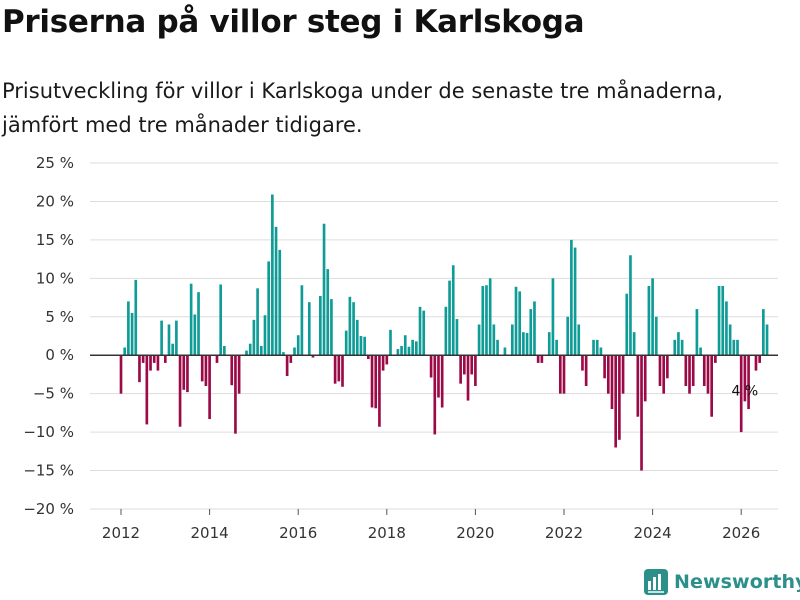  Describe the element at coordinates (59, 355) in the screenshot. I see `y-tick-label: 0 %` at that location.